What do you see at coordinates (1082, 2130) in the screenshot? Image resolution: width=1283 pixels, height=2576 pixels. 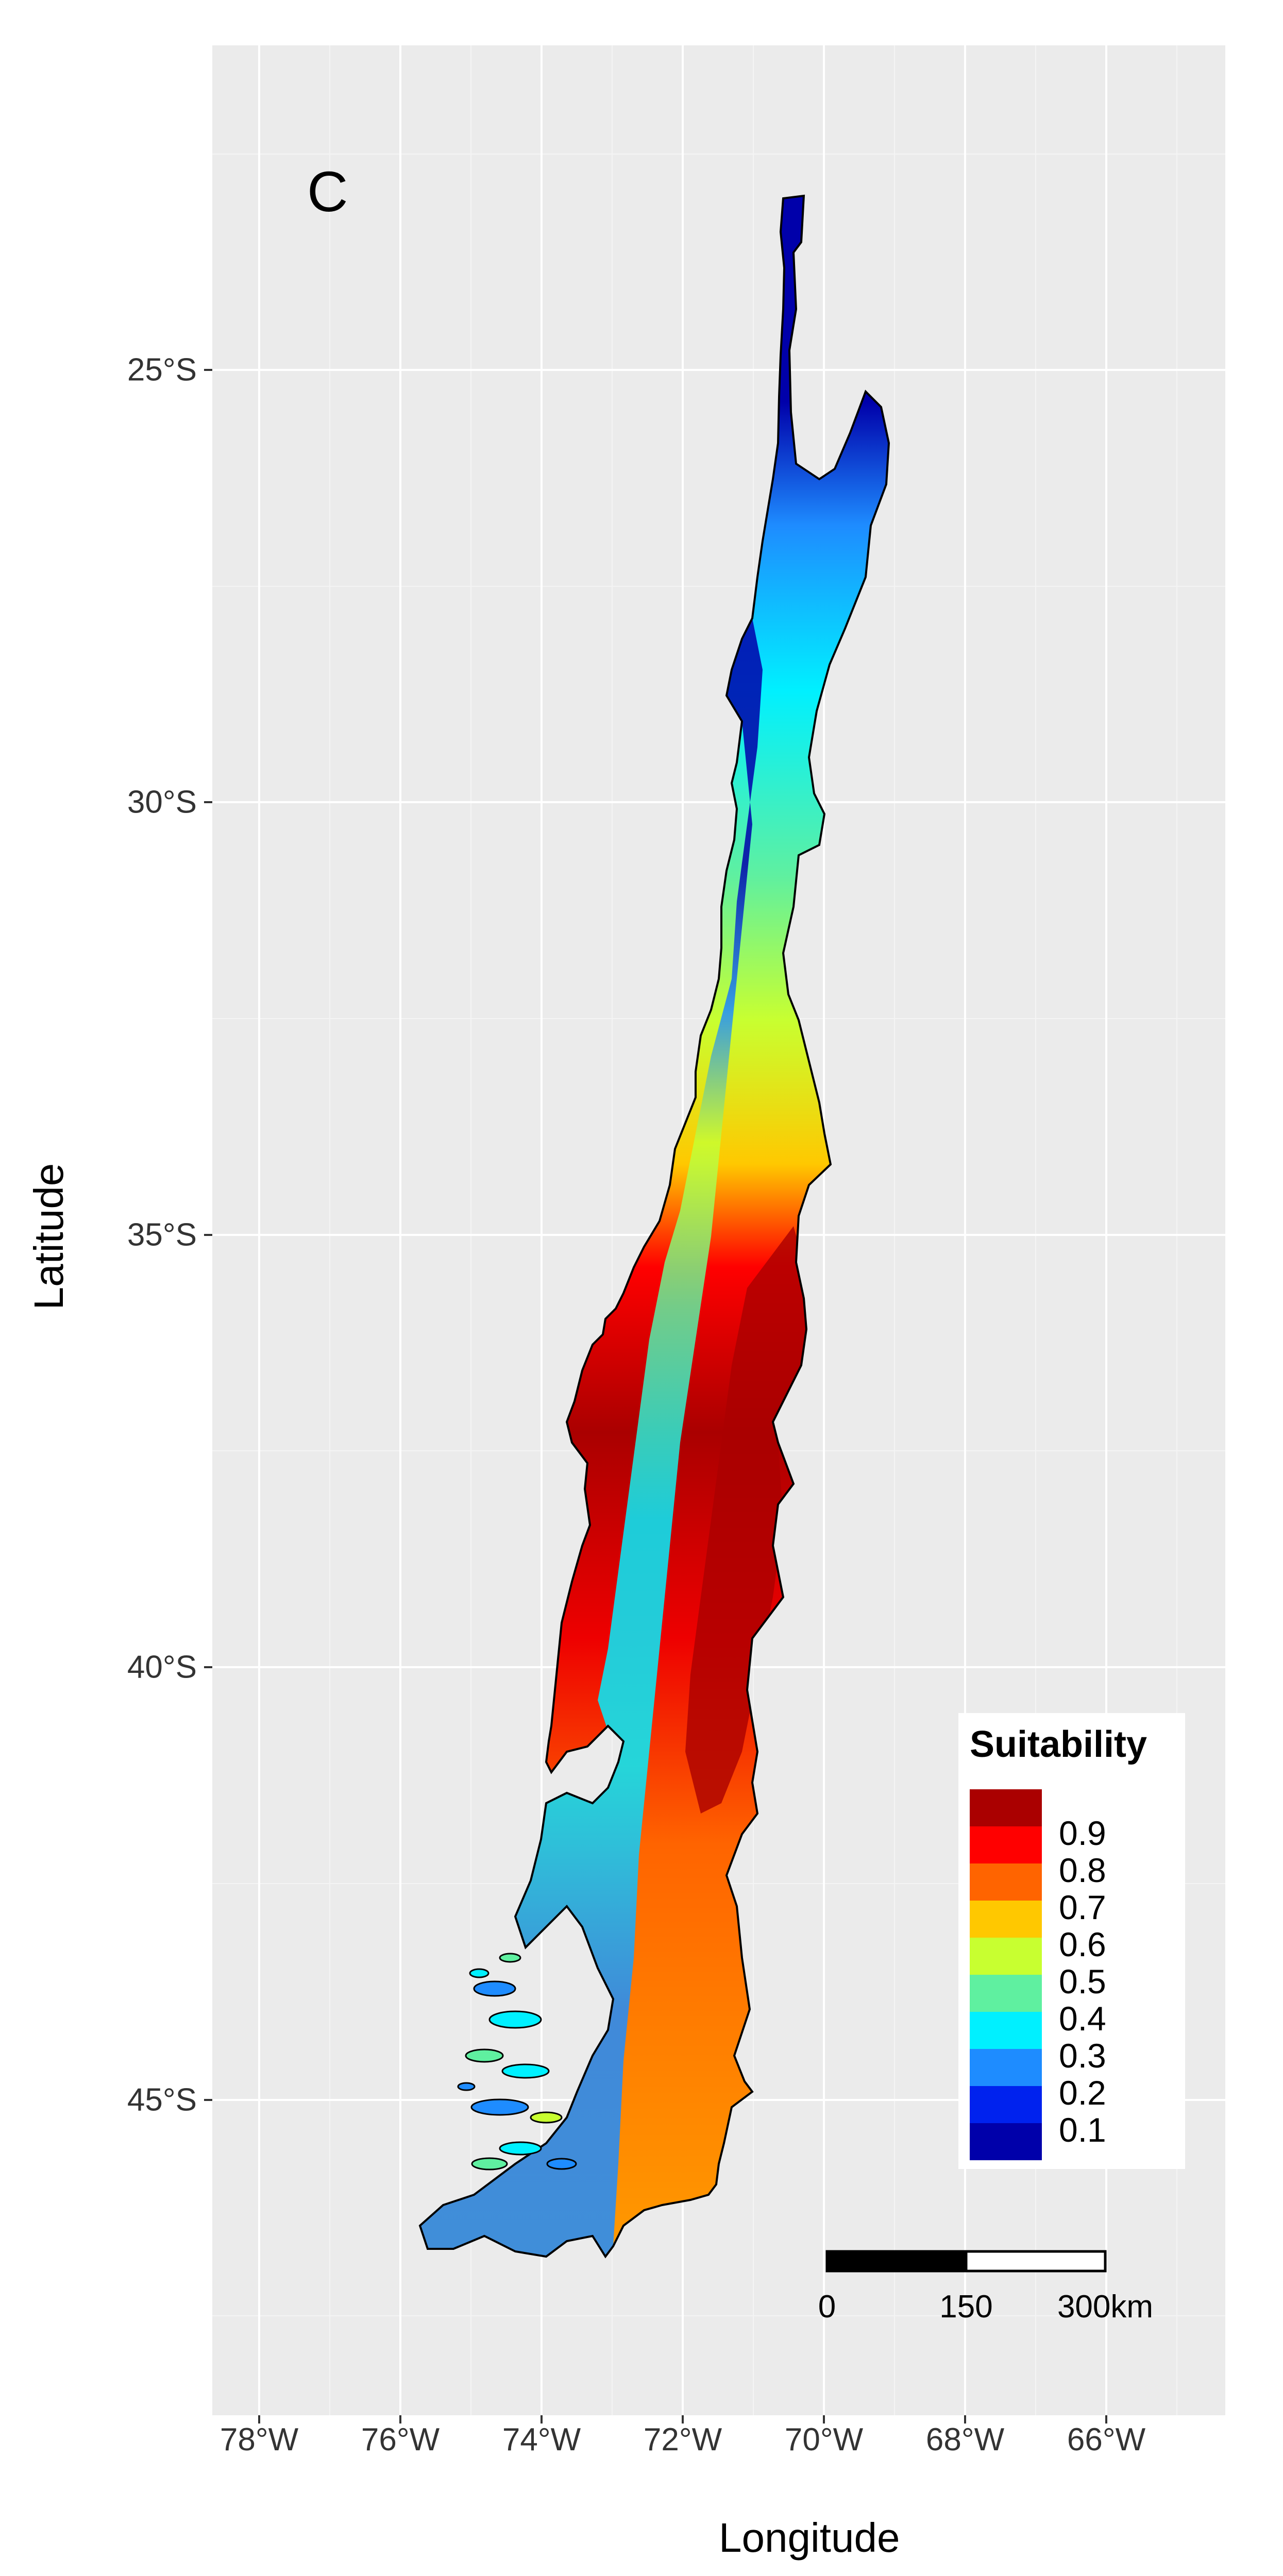 I see `legend-label: 0.1` at bounding box center [1082, 2130].